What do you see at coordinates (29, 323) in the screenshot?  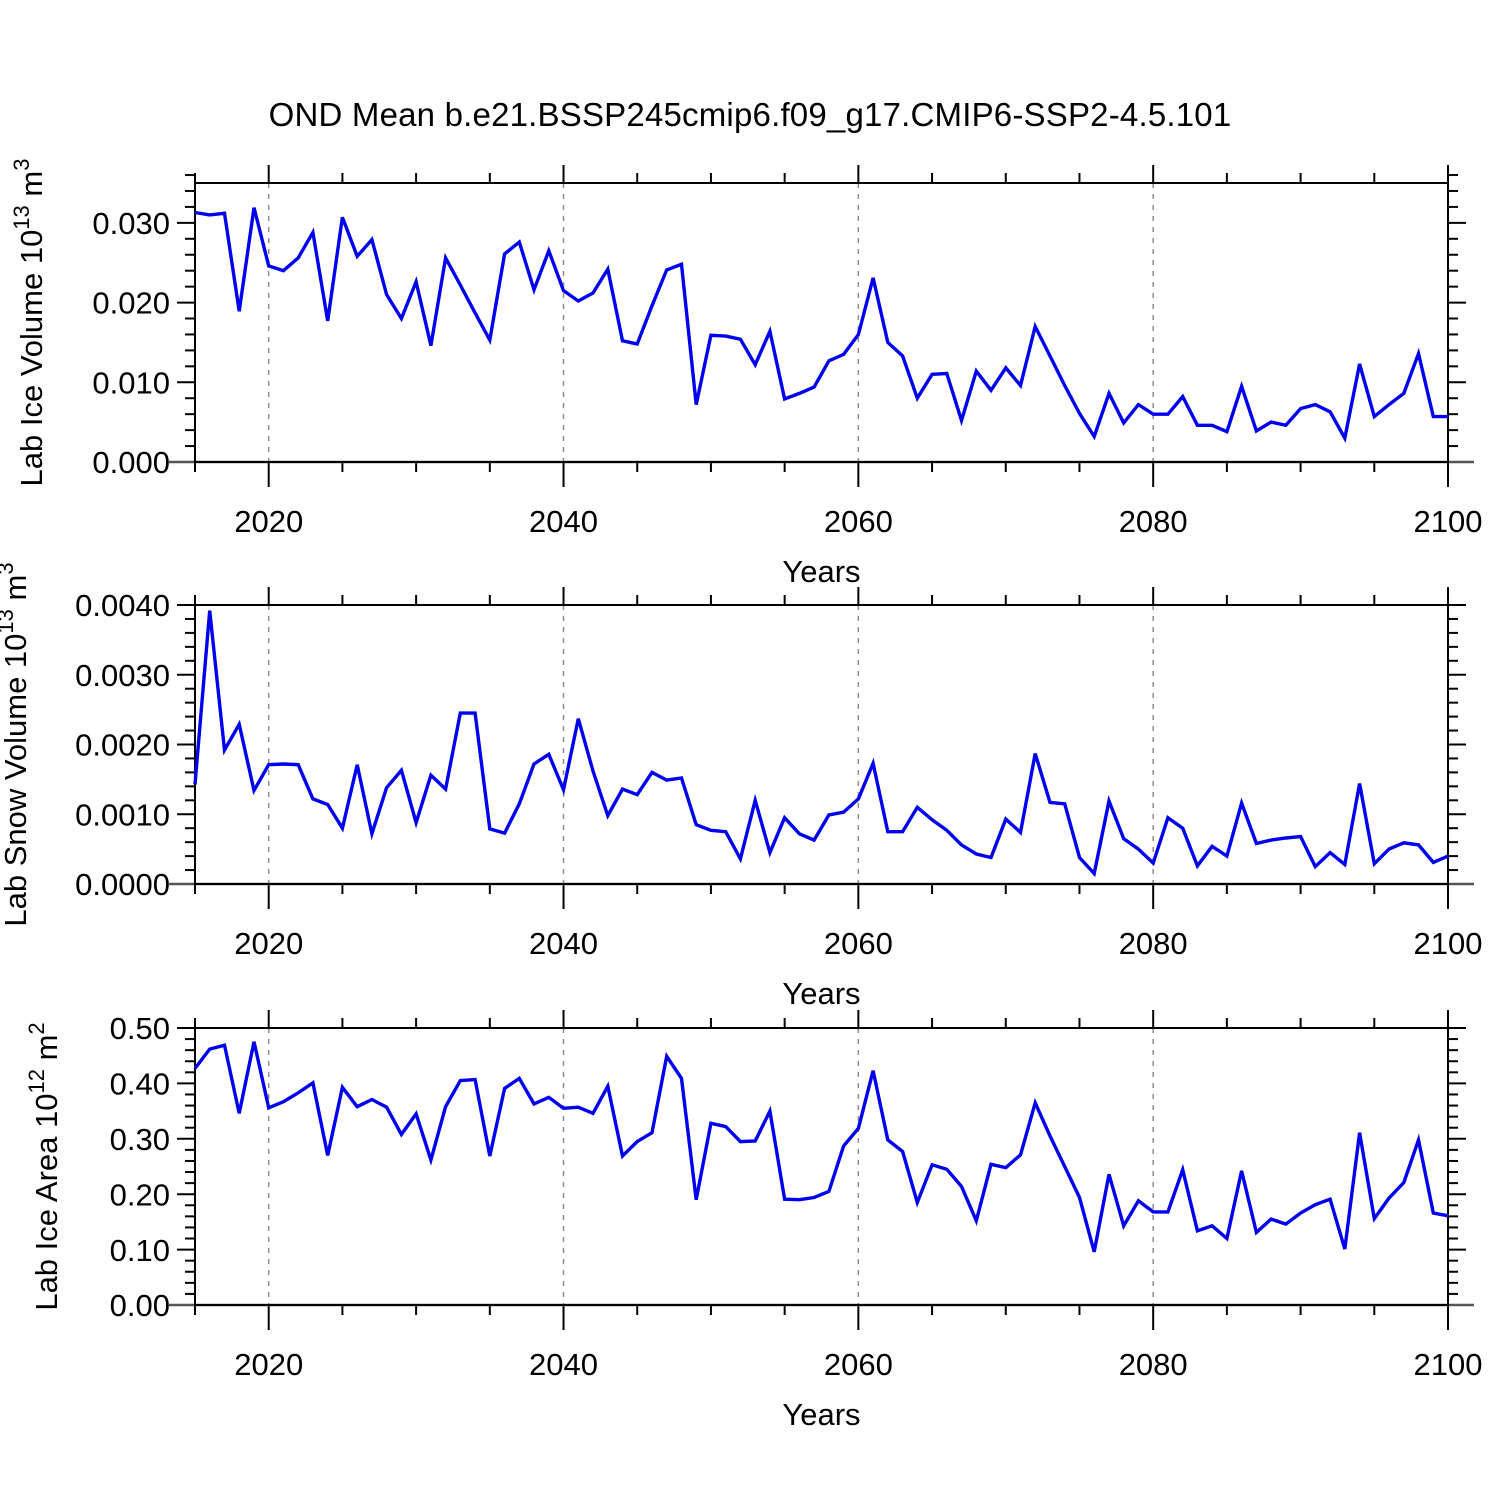 I see `y-axis-title: Lab Ice Volume 1013 m3` at bounding box center [29, 323].